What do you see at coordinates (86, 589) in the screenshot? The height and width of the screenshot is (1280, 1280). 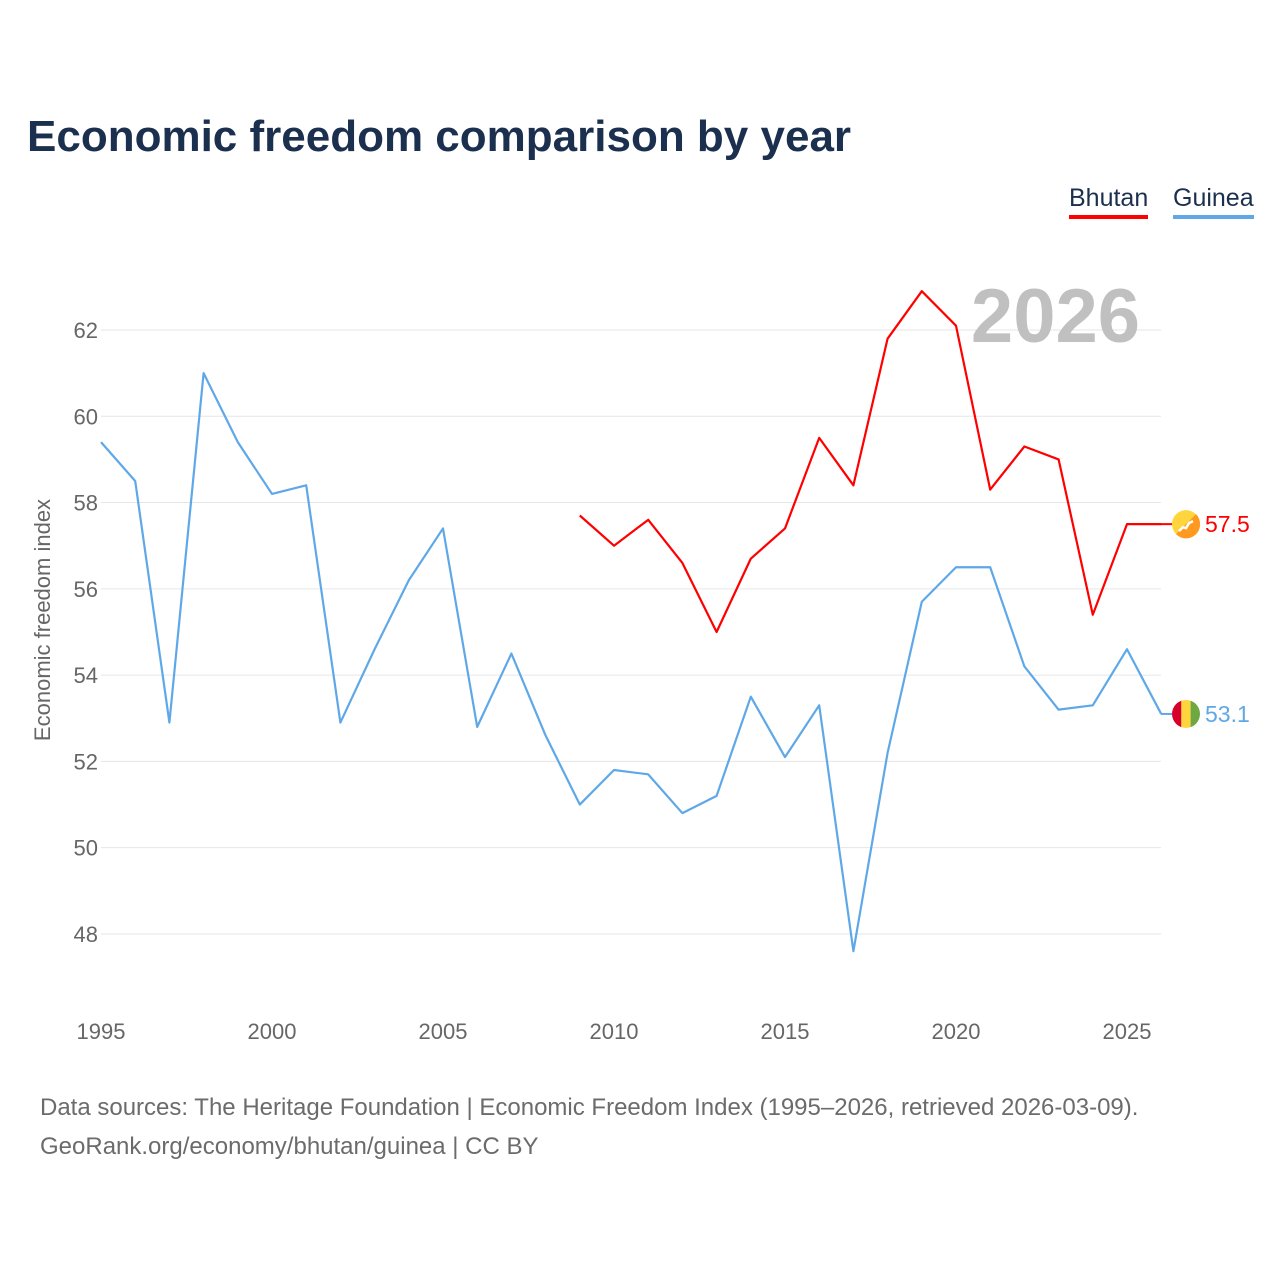 I see `y-tick-label: 56` at bounding box center [86, 589].